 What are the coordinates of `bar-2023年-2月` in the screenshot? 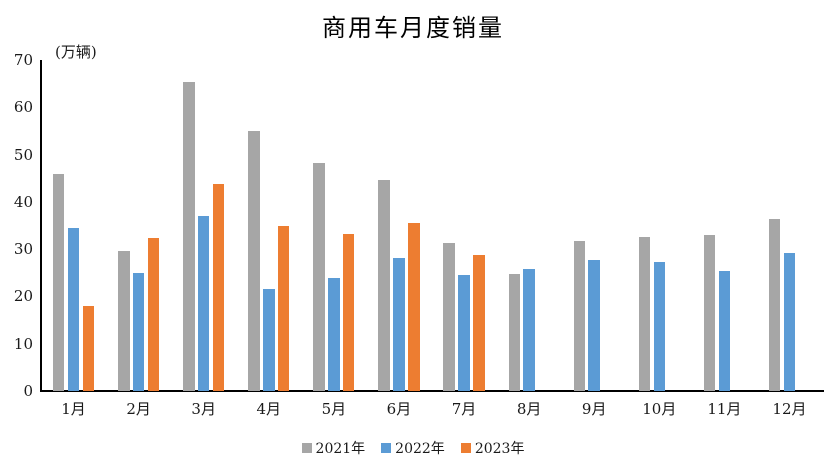 It's located at (153, 314).